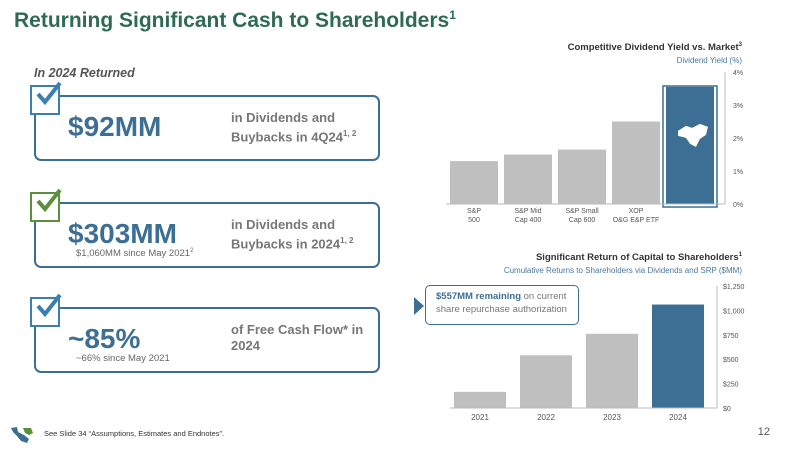 The image size is (800, 450). What do you see at coordinates (738, 73) in the screenshot?
I see `y-tick-label: 4%` at bounding box center [738, 73].